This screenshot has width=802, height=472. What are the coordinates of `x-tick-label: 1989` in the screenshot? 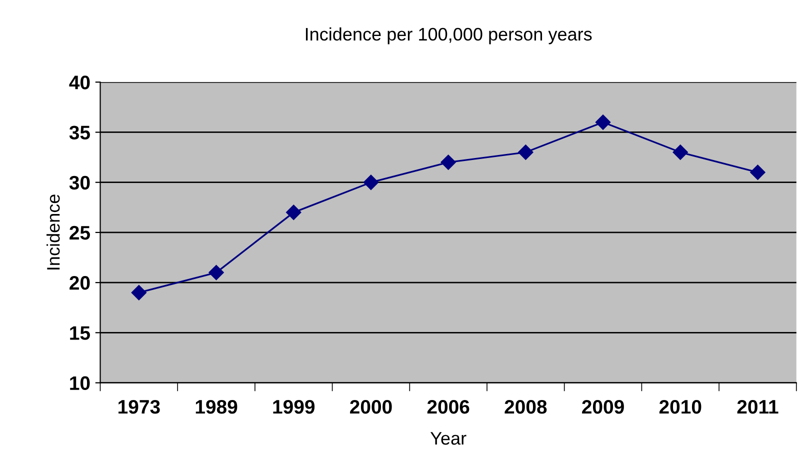 It's located at (217, 407).